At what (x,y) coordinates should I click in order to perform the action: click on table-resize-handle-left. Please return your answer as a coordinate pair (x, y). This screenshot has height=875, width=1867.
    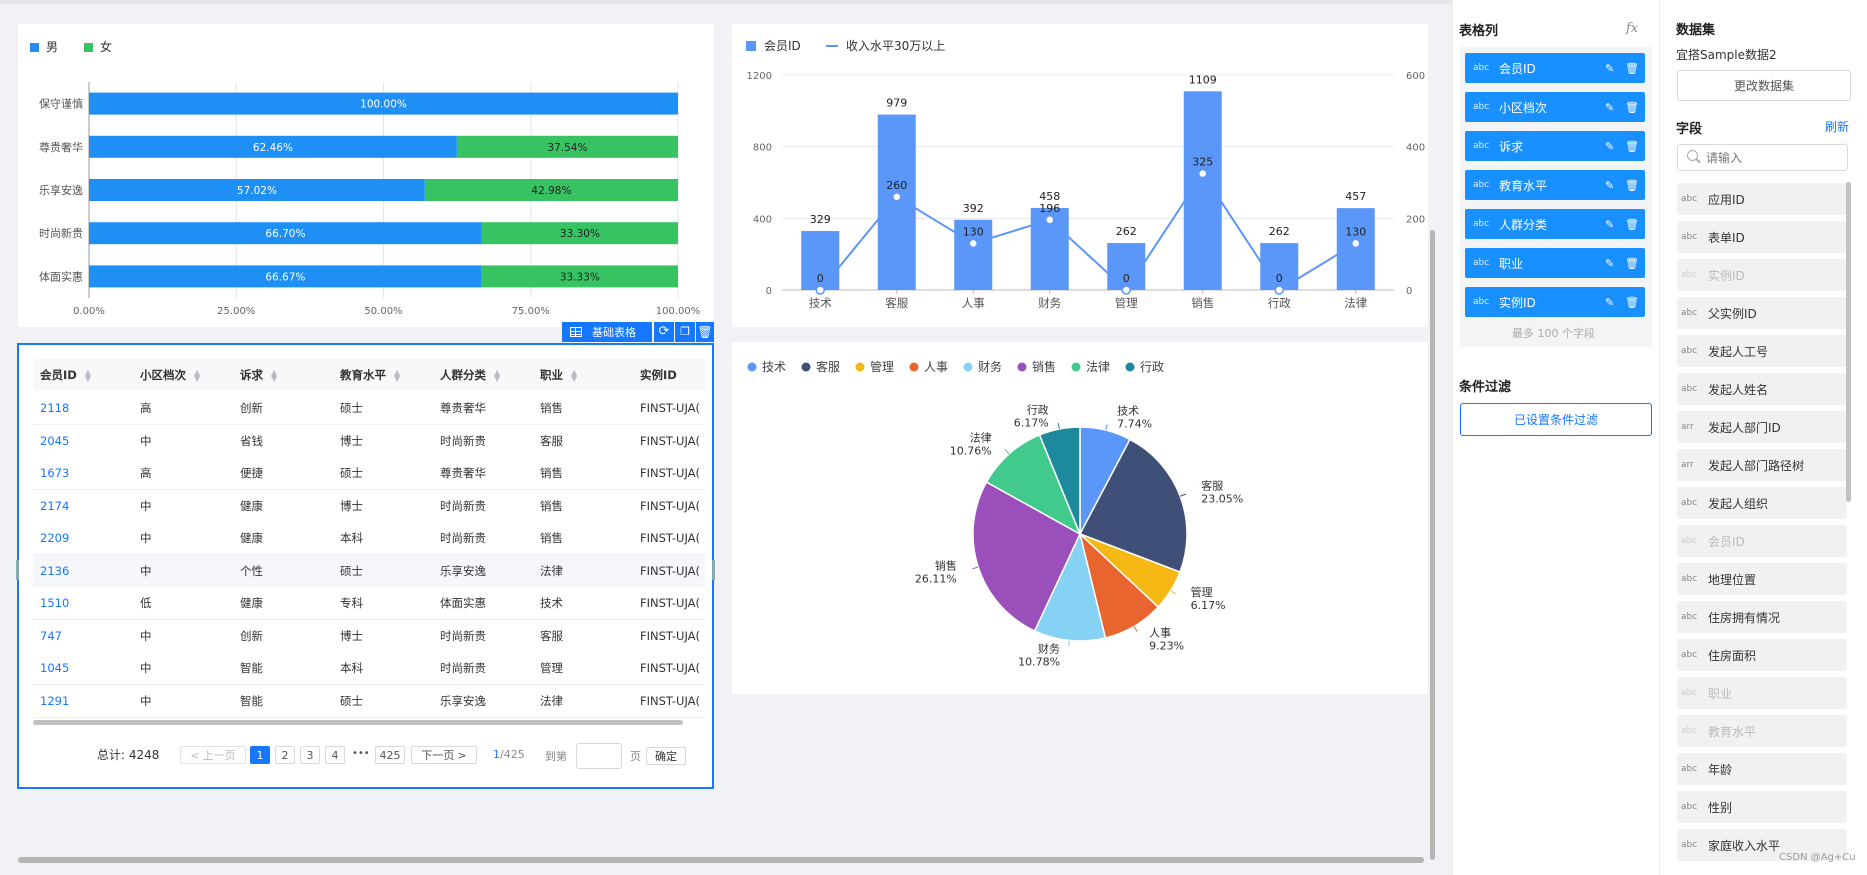
    Looking at the image, I should click on (17, 570).